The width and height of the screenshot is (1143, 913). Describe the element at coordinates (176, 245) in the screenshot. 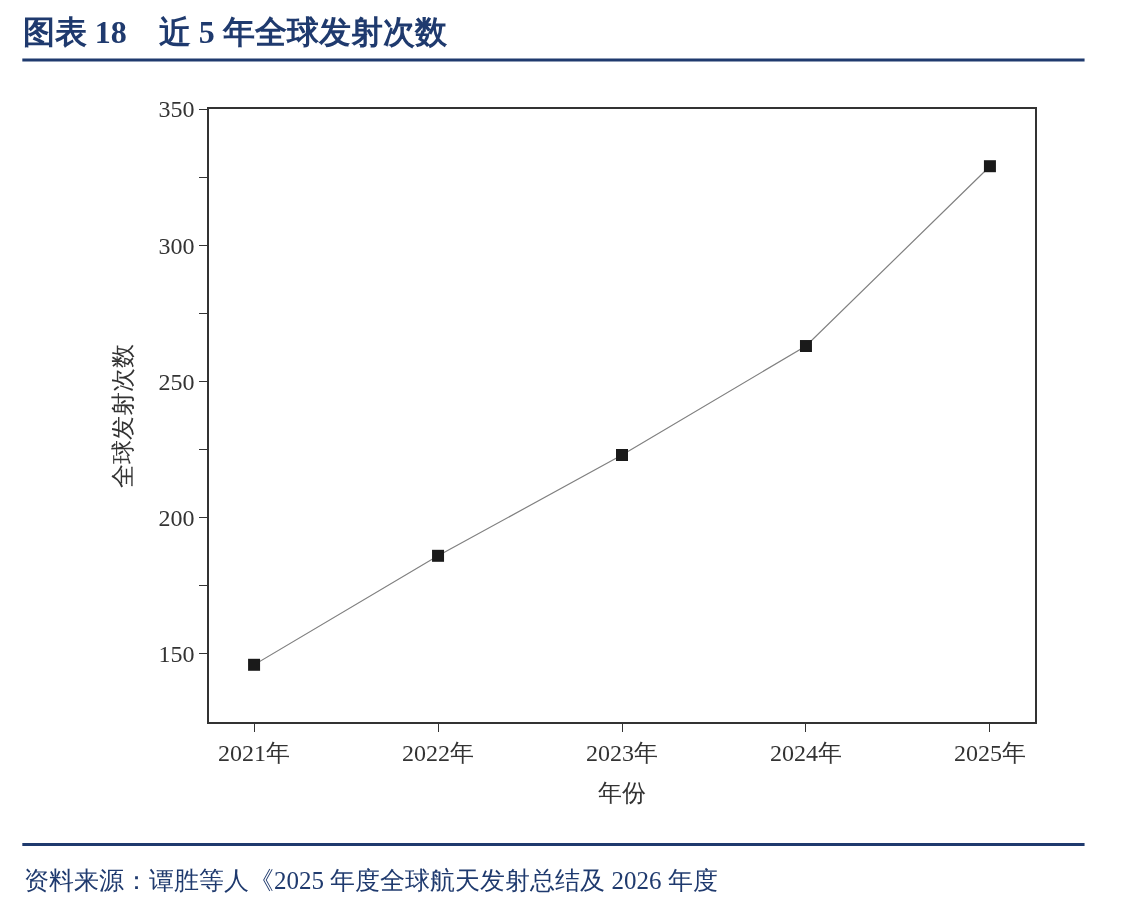

I see `y-tick-label: 300` at that location.